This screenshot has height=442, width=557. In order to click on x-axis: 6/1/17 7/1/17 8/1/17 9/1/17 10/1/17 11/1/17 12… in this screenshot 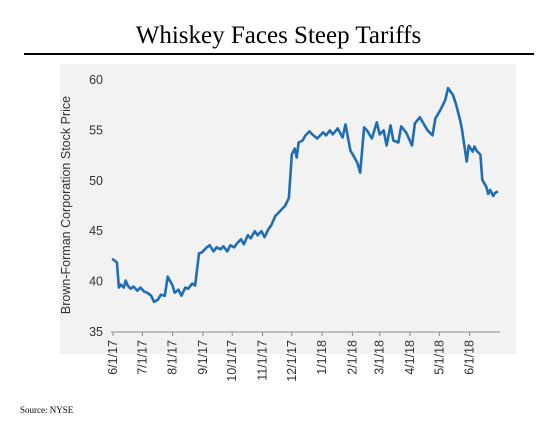, I will do `click(291, 357)`.